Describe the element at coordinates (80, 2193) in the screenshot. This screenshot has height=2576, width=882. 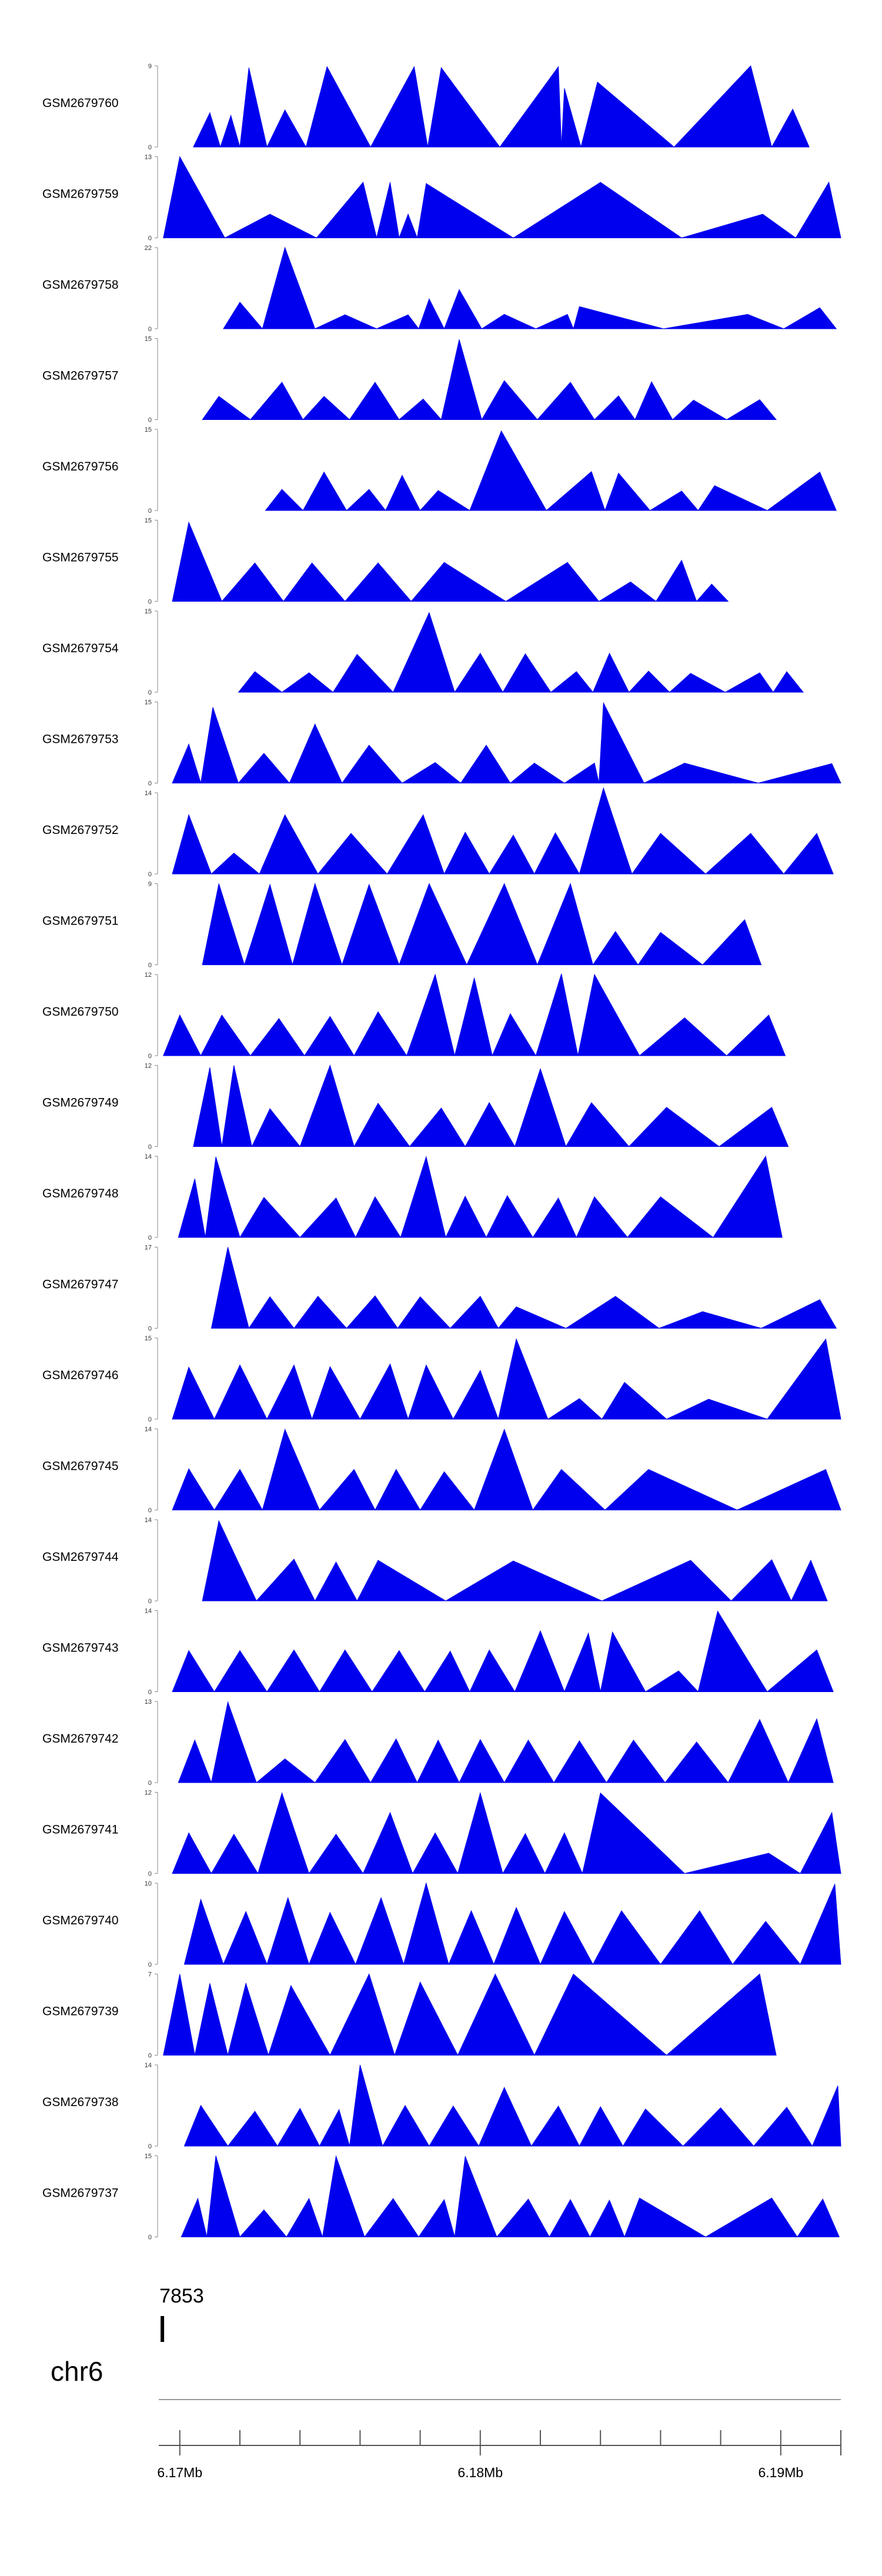
I see `track-label: GSM2679737` at that location.